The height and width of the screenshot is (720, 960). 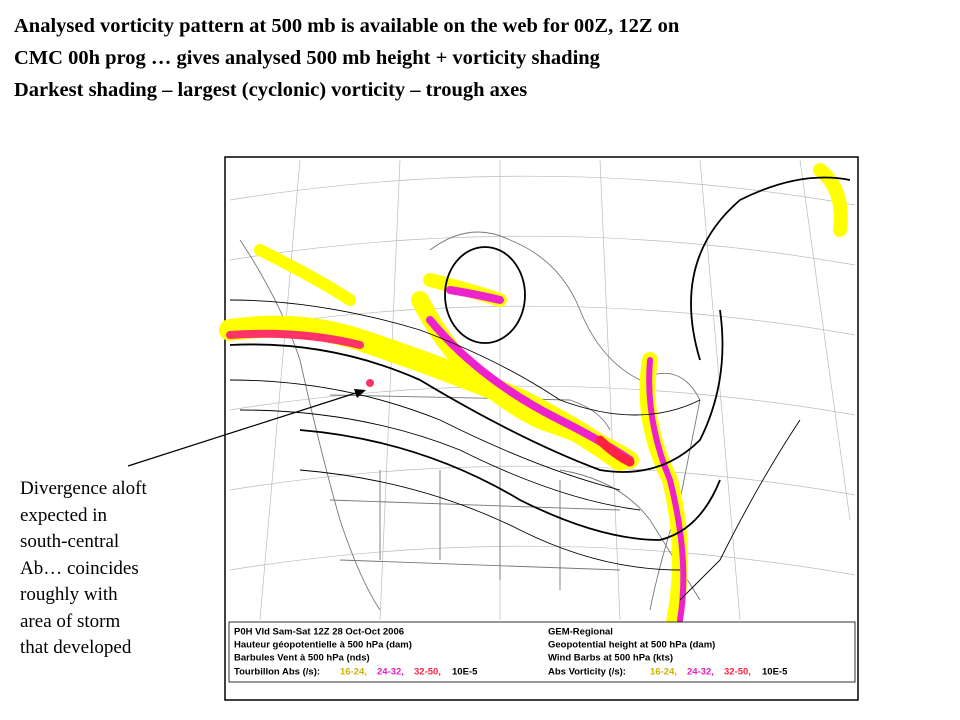 What do you see at coordinates (70, 541) in the screenshot?
I see `annotation-line: south-central` at bounding box center [70, 541].